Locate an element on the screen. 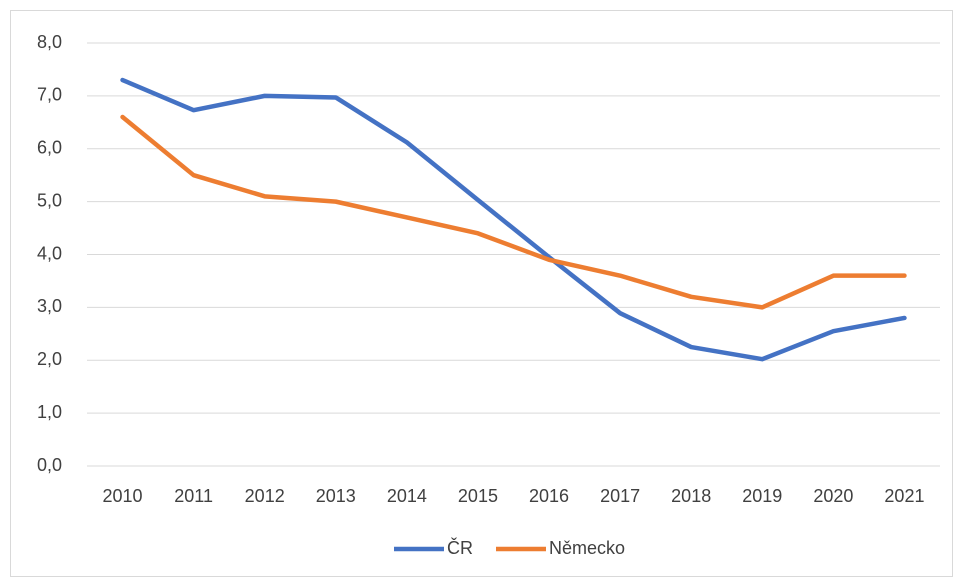 This screenshot has height=586, width=956. x-tick-label: 2015 is located at coordinates (478, 496).